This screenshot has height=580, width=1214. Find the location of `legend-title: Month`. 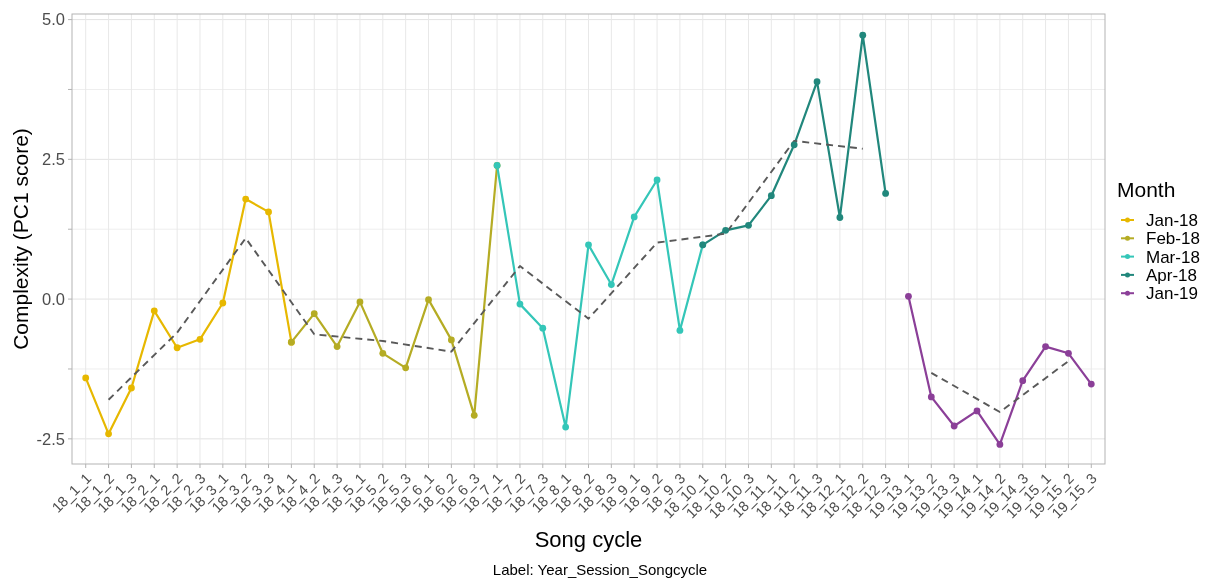

legend-title: Month is located at coordinates (1146, 189).